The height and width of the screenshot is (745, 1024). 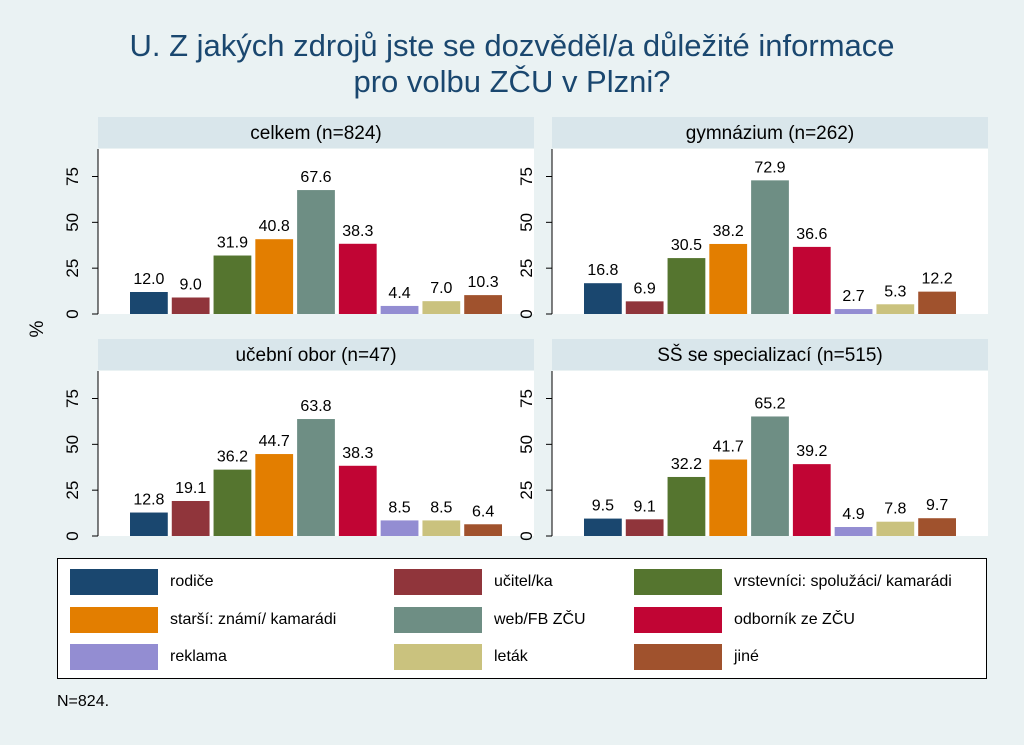 I want to click on data-label: 2.7, so click(x=853, y=296).